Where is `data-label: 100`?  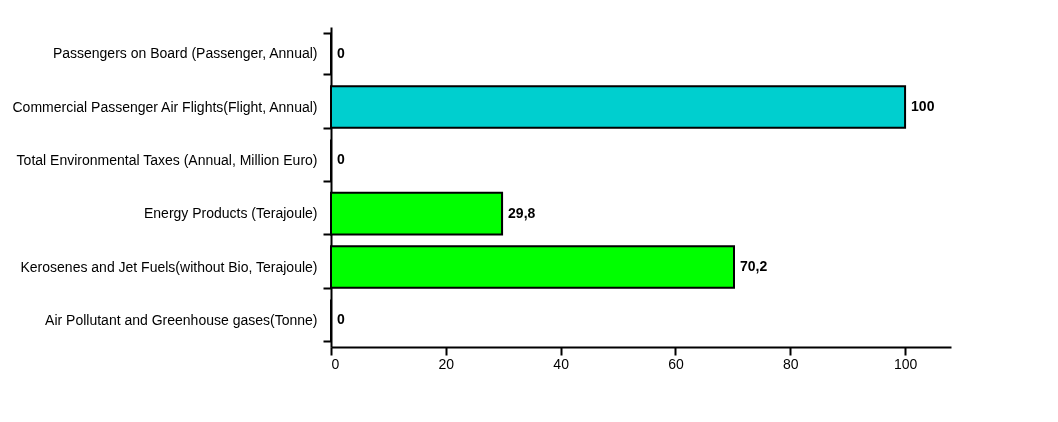
data-label: 100 is located at coordinates (923, 106).